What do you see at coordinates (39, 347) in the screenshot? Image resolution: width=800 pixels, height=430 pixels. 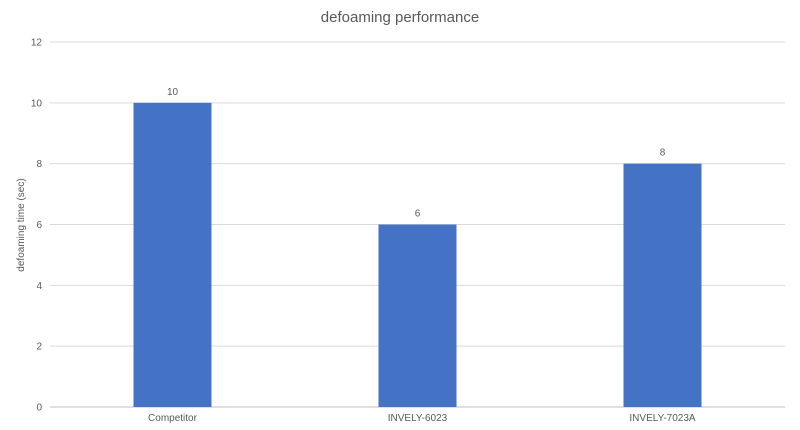 I see `y-tick-label: 2` at bounding box center [39, 347].